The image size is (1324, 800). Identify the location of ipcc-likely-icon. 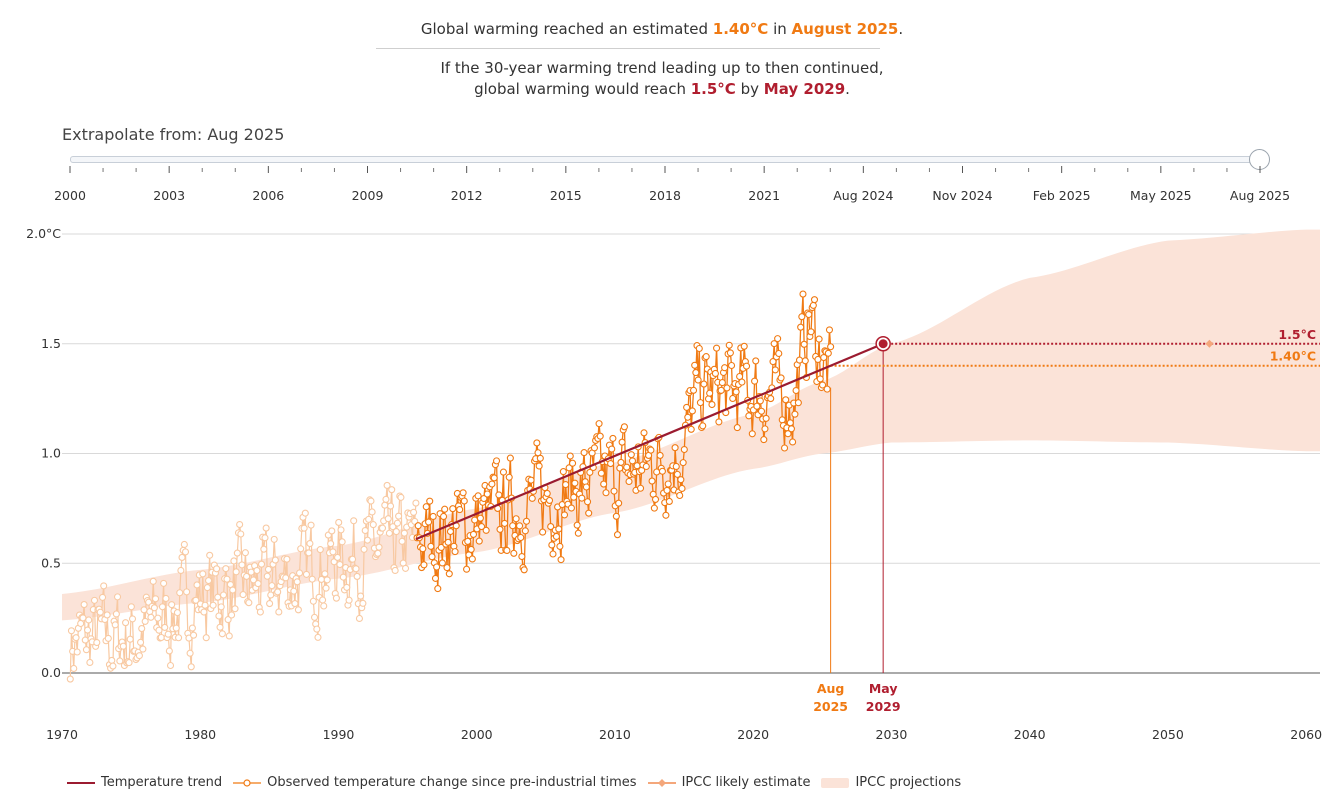
(661, 782).